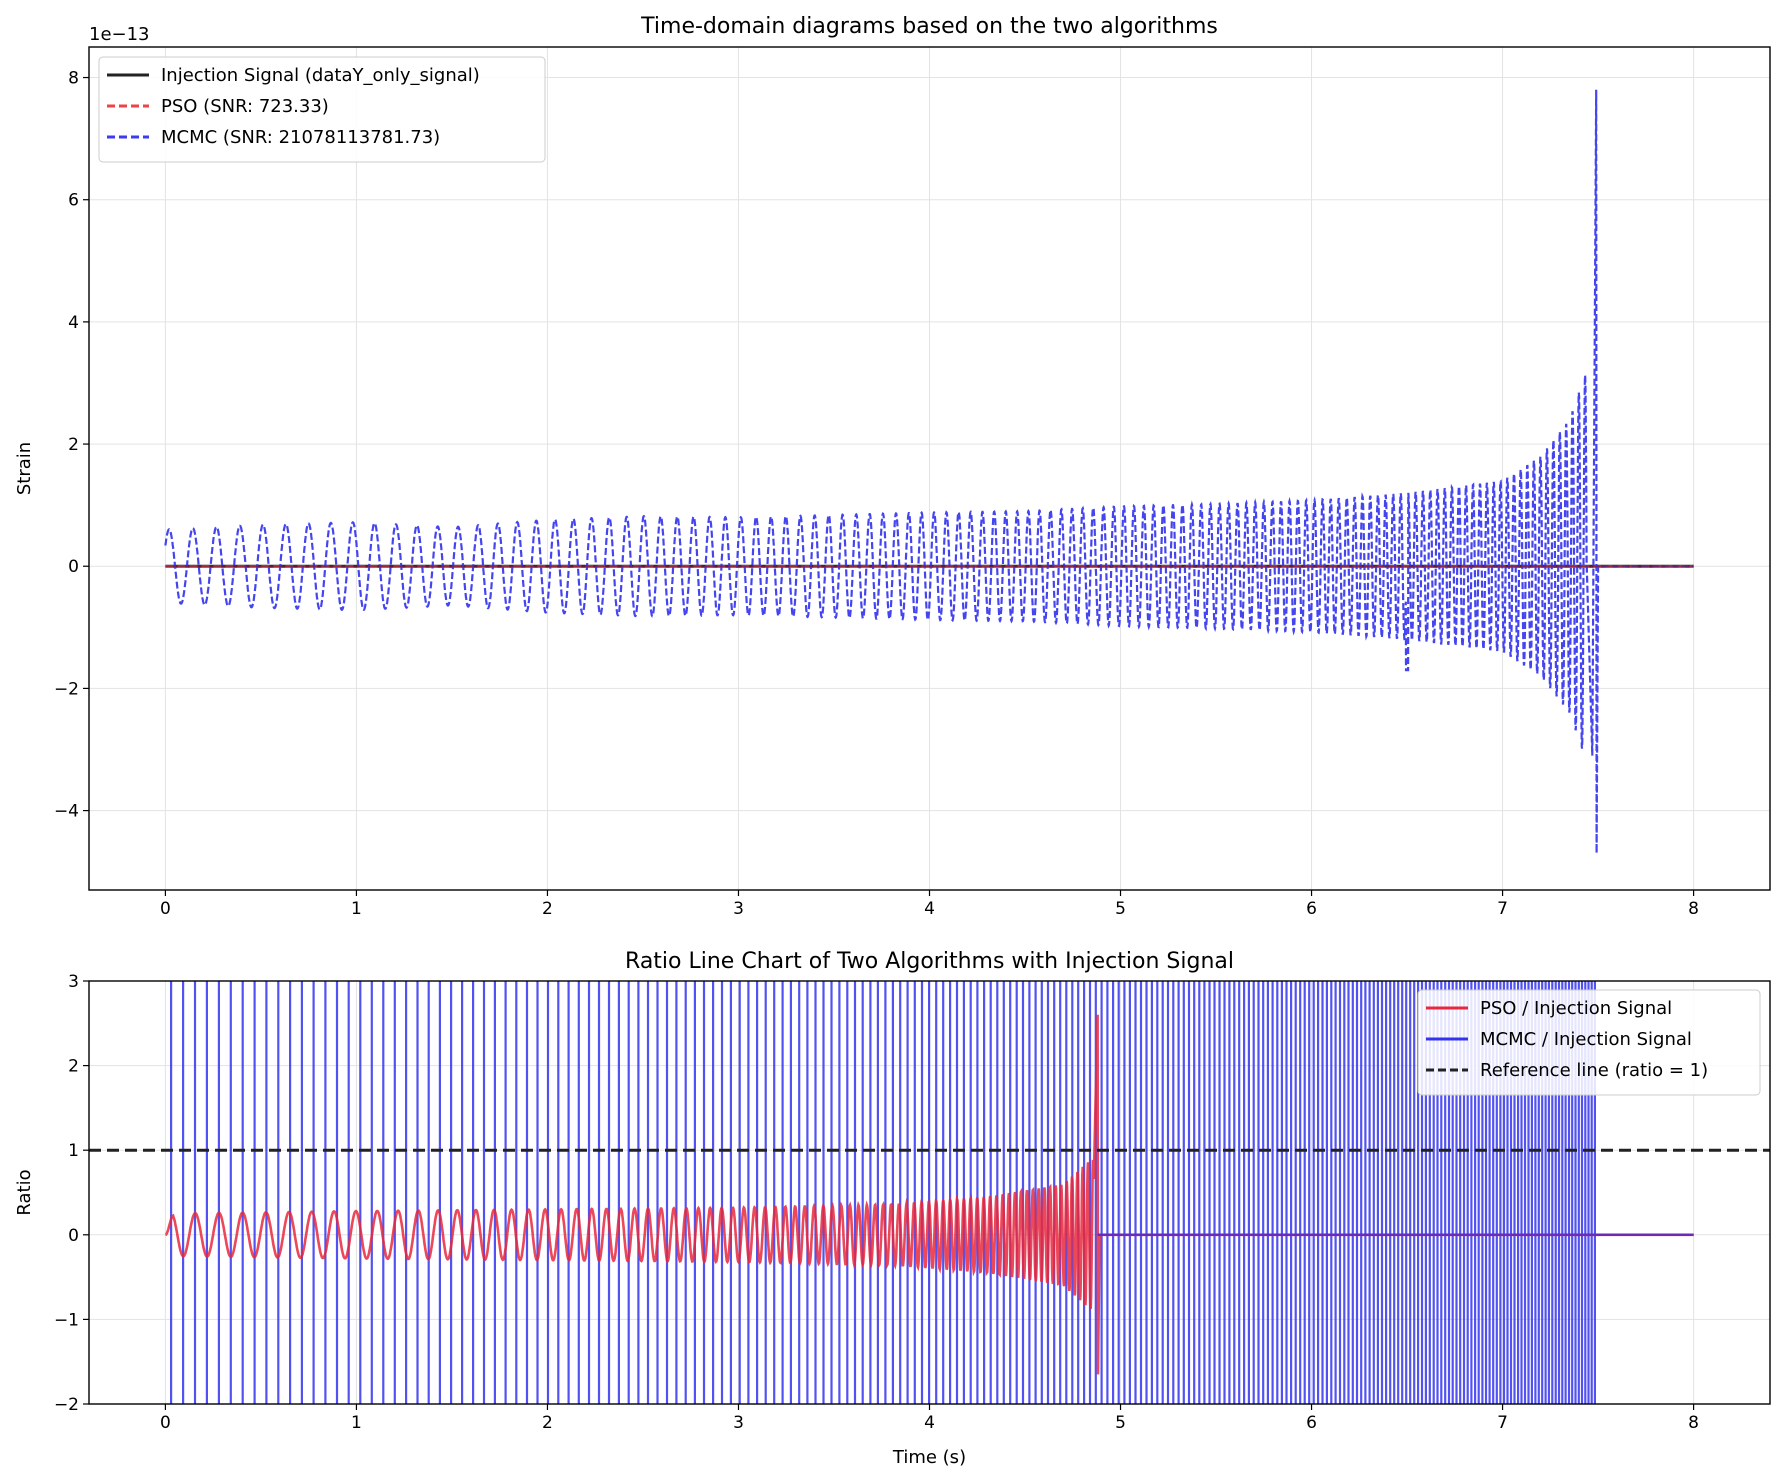 Image resolution: width=1784 pixels, height=1481 pixels. Describe the element at coordinates (356, 1423) in the screenshot. I see `bottom-x-tick-label: 1` at that location.